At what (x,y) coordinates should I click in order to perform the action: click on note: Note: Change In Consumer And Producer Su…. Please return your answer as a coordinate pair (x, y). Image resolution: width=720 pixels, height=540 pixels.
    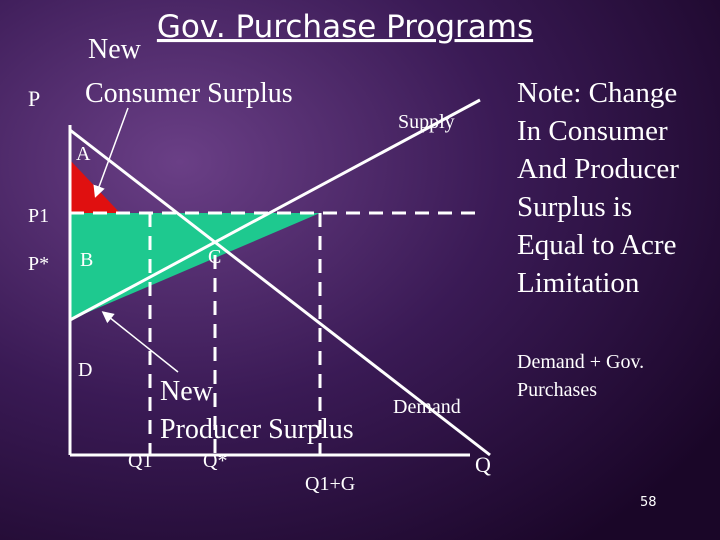
    Looking at the image, I should click on (598, 188).